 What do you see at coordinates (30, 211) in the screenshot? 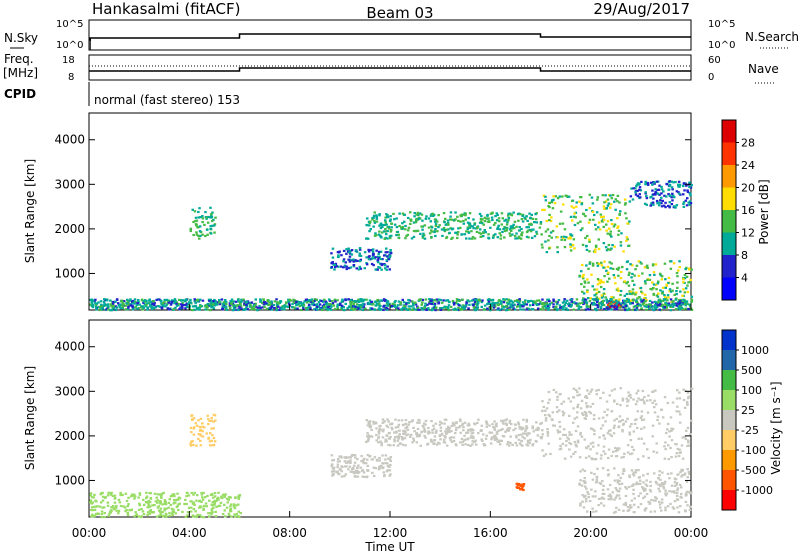
I see `power-ylabel: Slant Range [km]` at bounding box center [30, 211].